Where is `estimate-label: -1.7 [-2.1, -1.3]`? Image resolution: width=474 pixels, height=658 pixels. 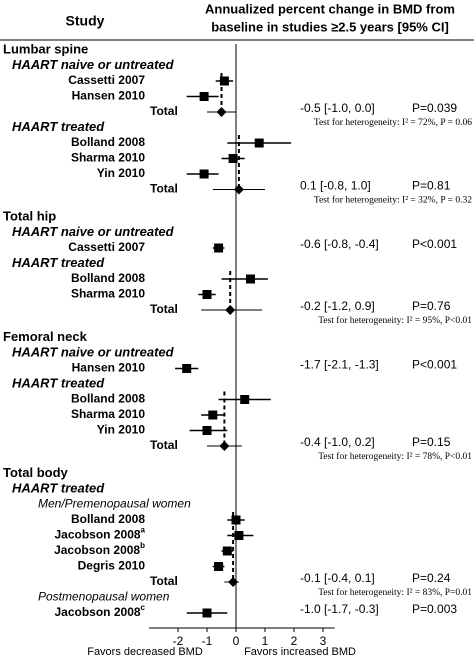
estimate-label: -1.7 [-2.1, -1.3] is located at coordinates (339, 365).